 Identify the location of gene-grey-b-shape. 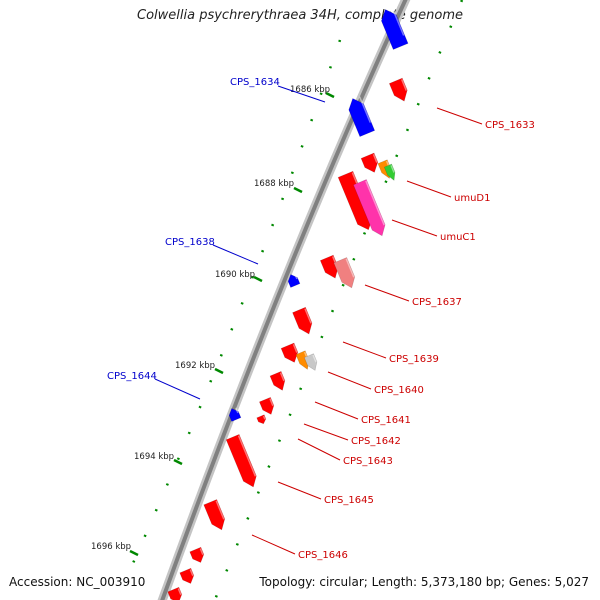
(310, 362).